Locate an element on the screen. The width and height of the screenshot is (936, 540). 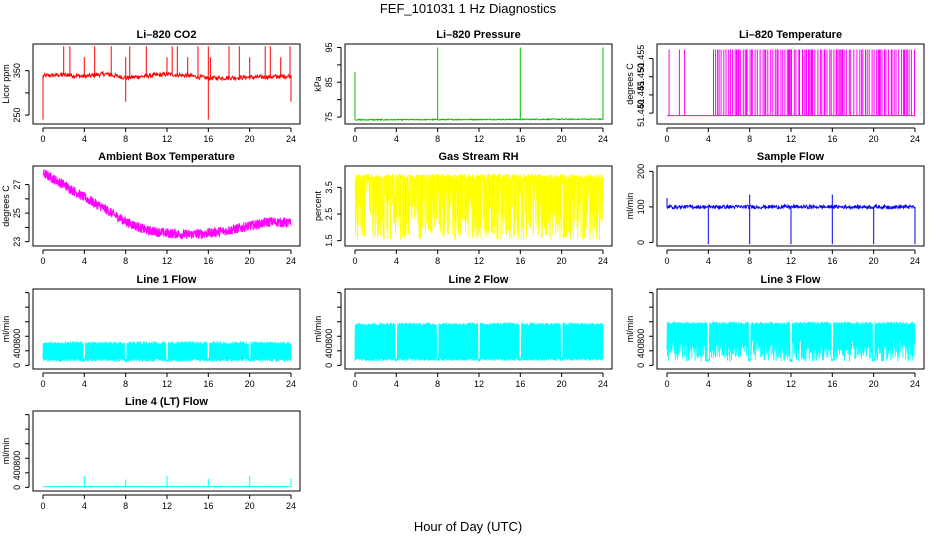
panel-2: Li–820 Pressure 0 4 8 12 16 20 24 75 85 95 kPa is located at coordinates (463, 86).